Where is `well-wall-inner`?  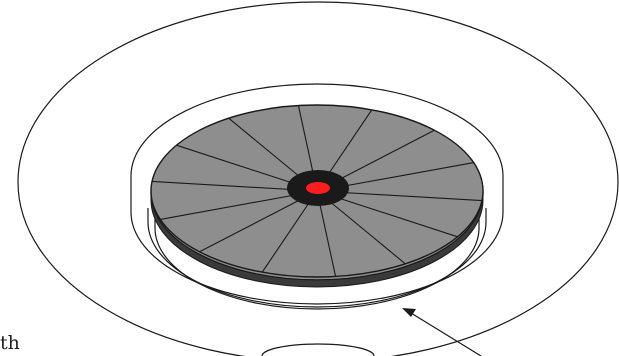 well-wall-inner is located at coordinates (317, 268).